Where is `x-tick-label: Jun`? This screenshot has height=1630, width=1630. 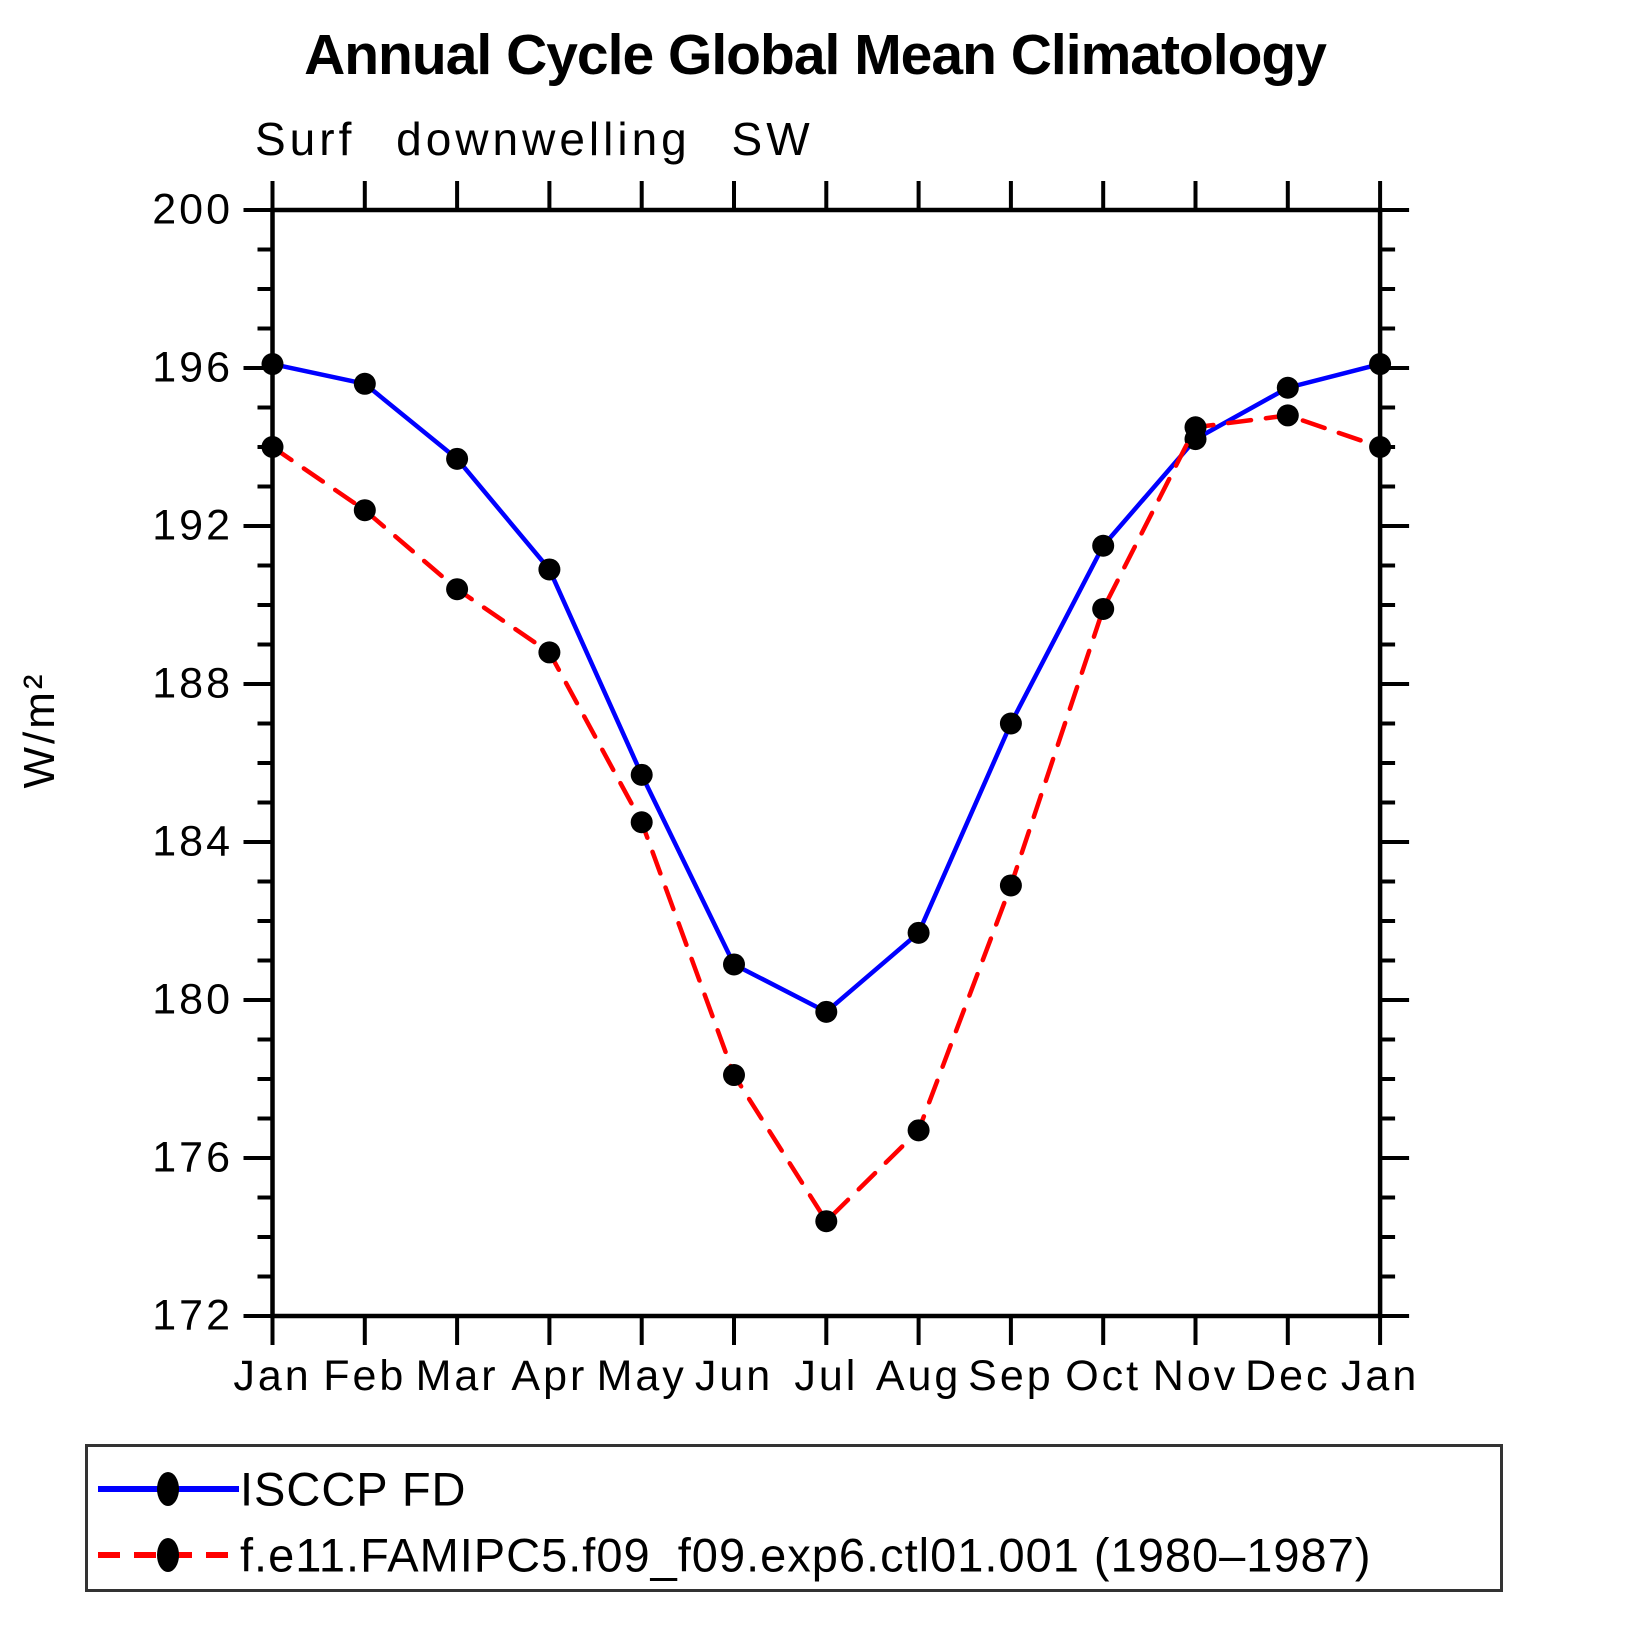
x-tick-label: Jun is located at coordinates (734, 1376).